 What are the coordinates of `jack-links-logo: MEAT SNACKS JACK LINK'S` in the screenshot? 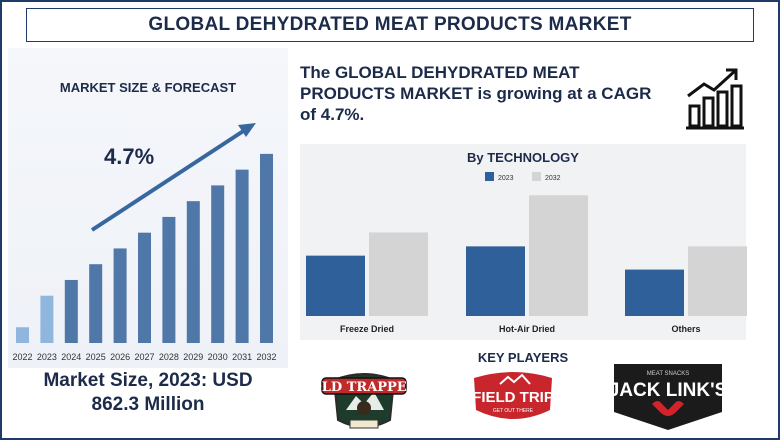 It's located at (668, 397).